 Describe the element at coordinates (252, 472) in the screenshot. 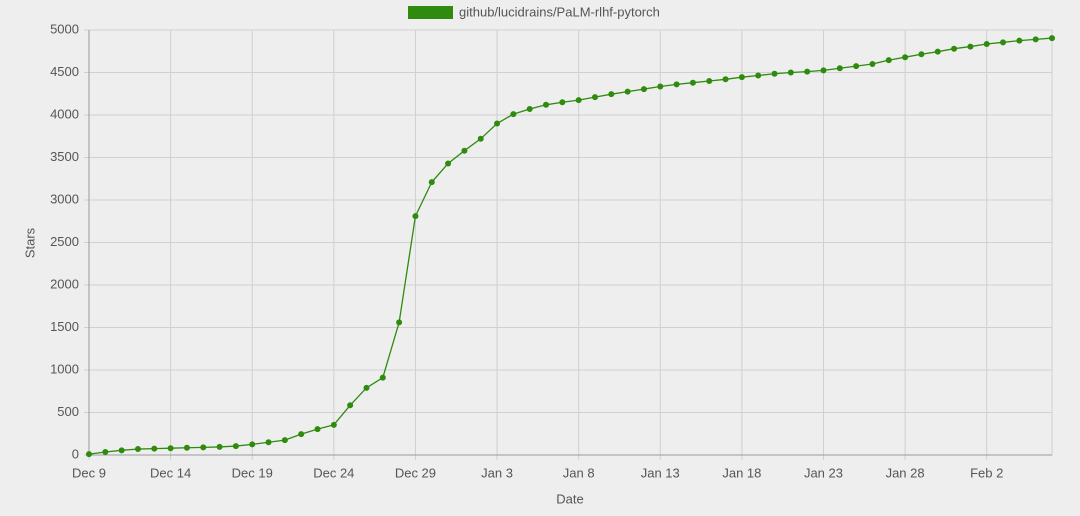

I see `x-tick-label: Dec 19` at that location.